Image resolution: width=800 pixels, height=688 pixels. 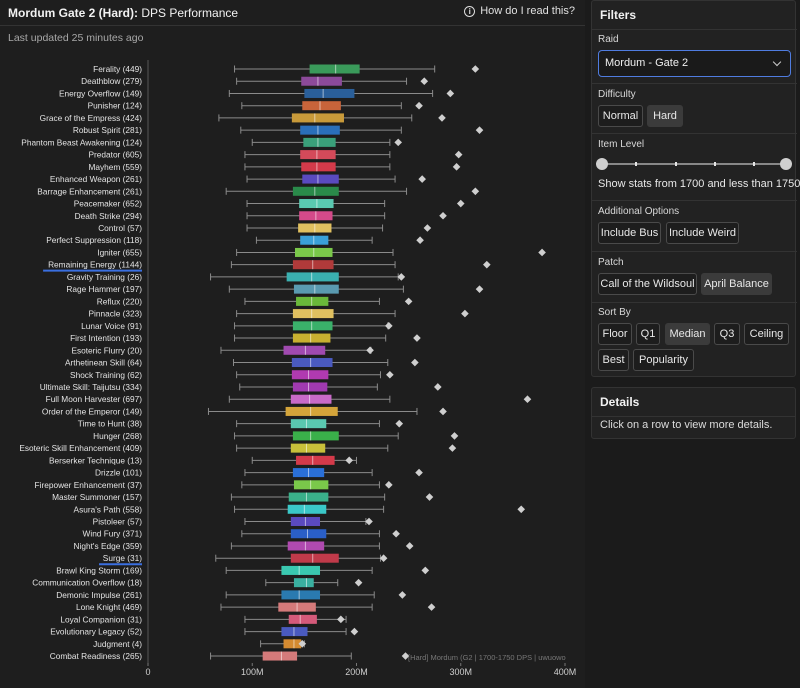 What do you see at coordinates (602, 164) in the screenshot?
I see `item-level-min-handle` at bounding box center [602, 164].